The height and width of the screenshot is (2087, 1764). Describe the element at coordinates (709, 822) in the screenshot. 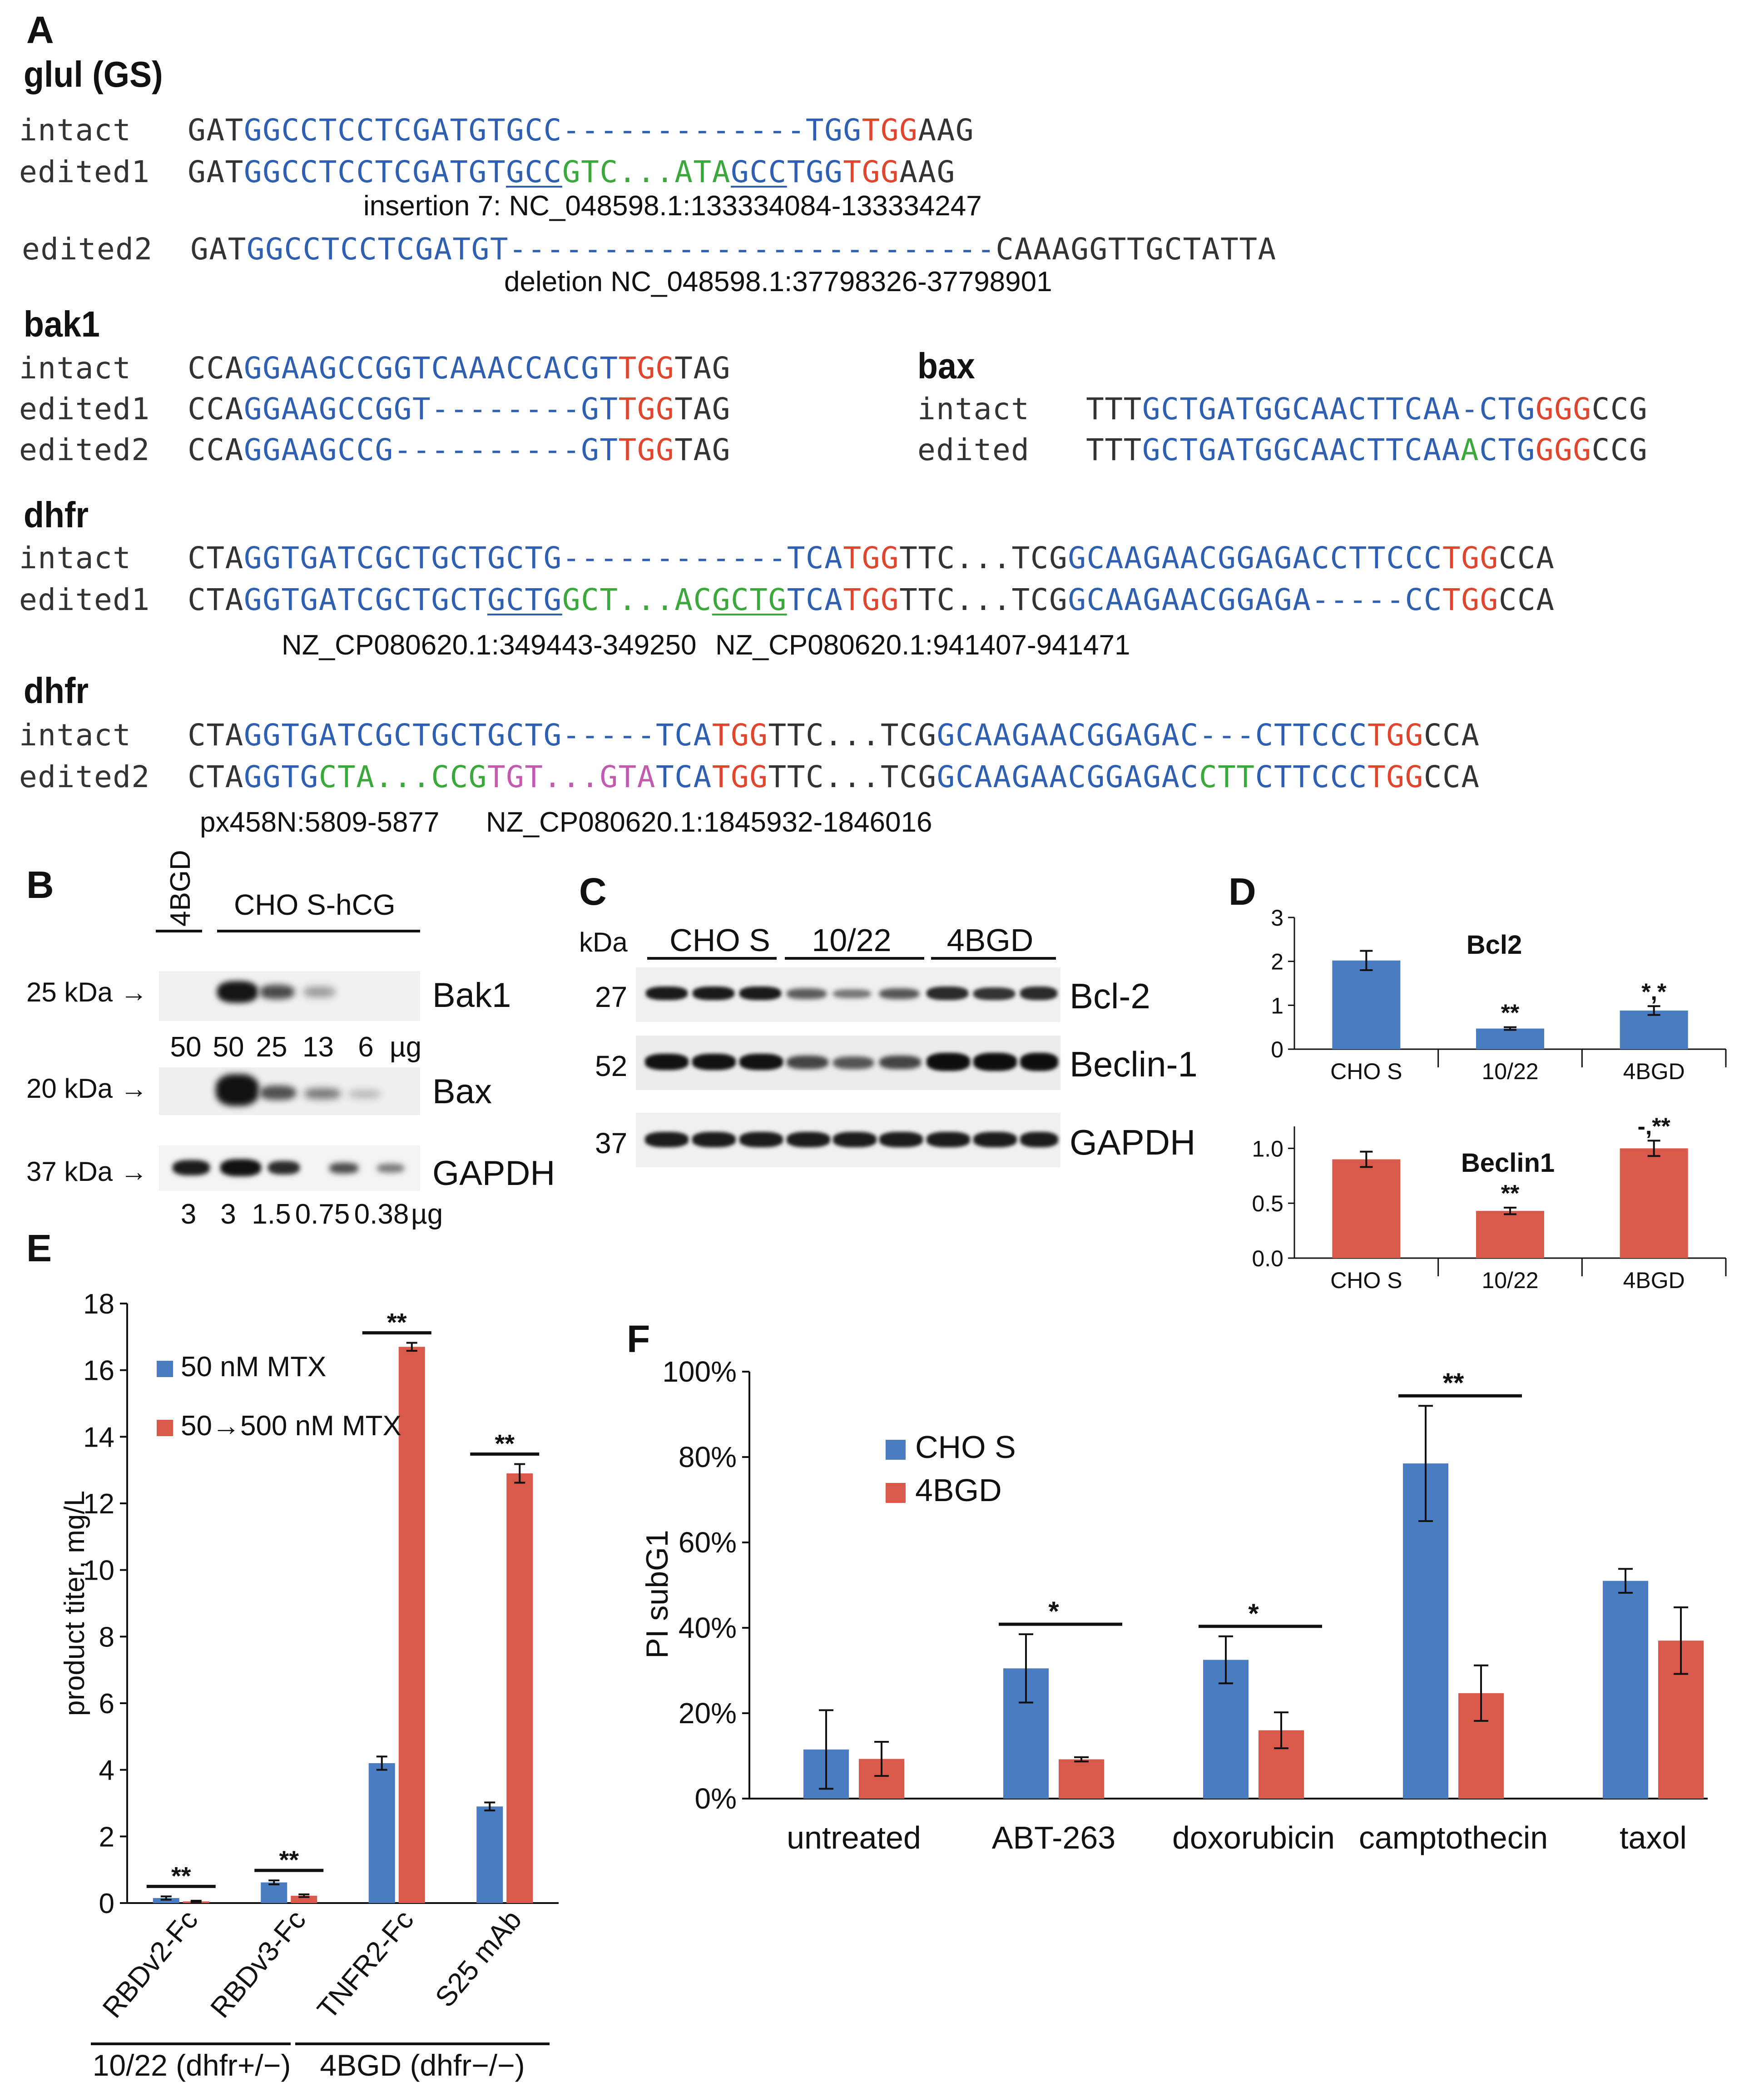

I see `dhfr-edited2-annotation-2: NZ_CP080620.1:1845932-1846016` at that location.